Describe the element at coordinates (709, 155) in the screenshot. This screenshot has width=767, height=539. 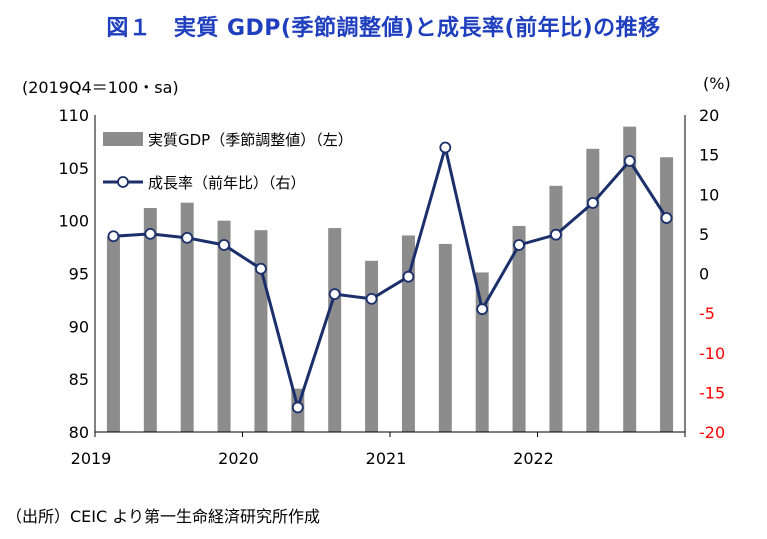
I see `right-tick-label: 15` at that location.